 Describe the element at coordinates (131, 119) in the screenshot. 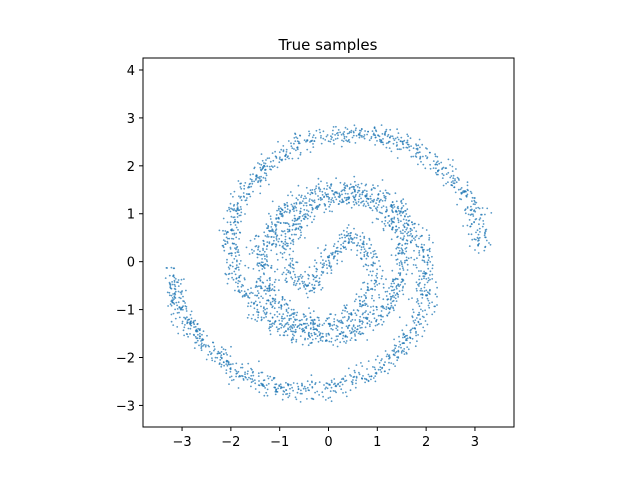

I see `y-tick-label: 3` at that location.